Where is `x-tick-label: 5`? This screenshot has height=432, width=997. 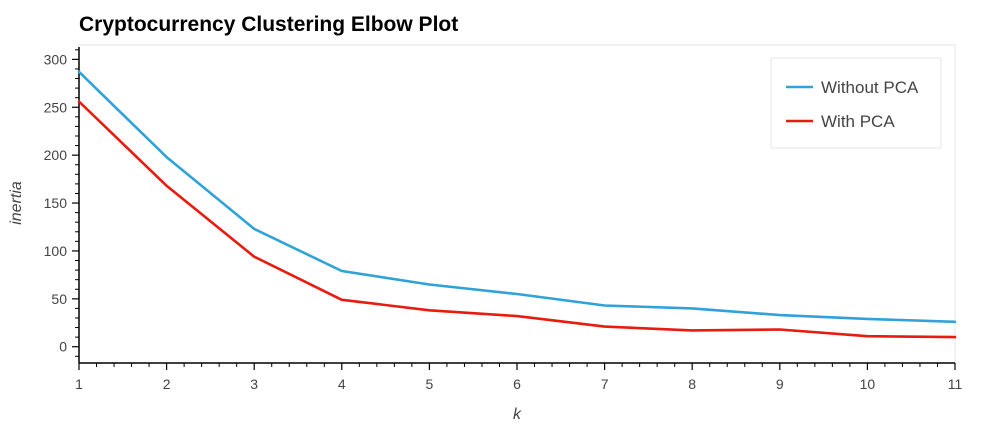
x-tick-label: 5 is located at coordinates (430, 384).